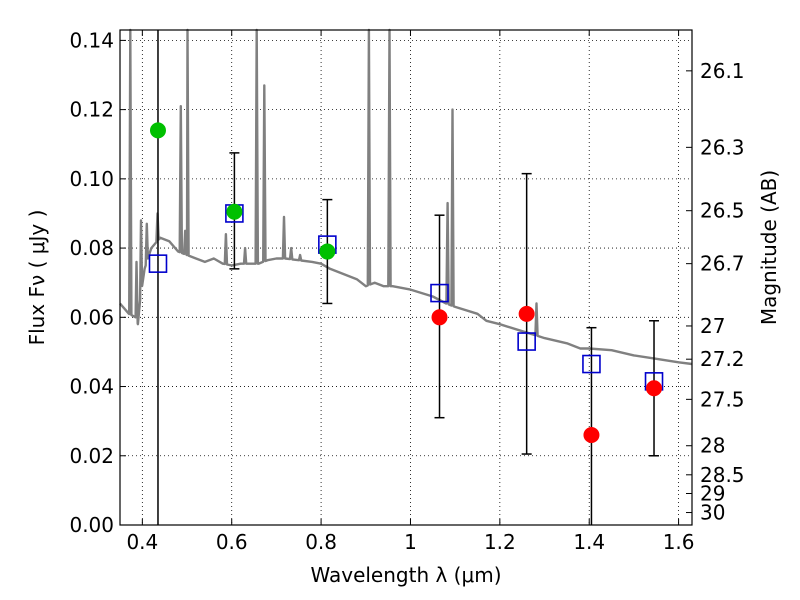 The width and height of the screenshot is (800, 600). Describe the element at coordinates (722, 264) in the screenshot. I see `magnitude-tick-label: 26.7` at that location.